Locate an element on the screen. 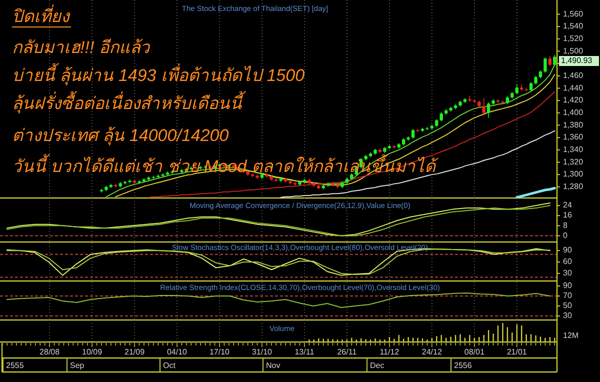 This screenshot has height=382, width=600. annotation: ลุ้นฝรั่งซื้อต่อเนื่องสำหรับเดือนนี้ is located at coordinates (129, 102).